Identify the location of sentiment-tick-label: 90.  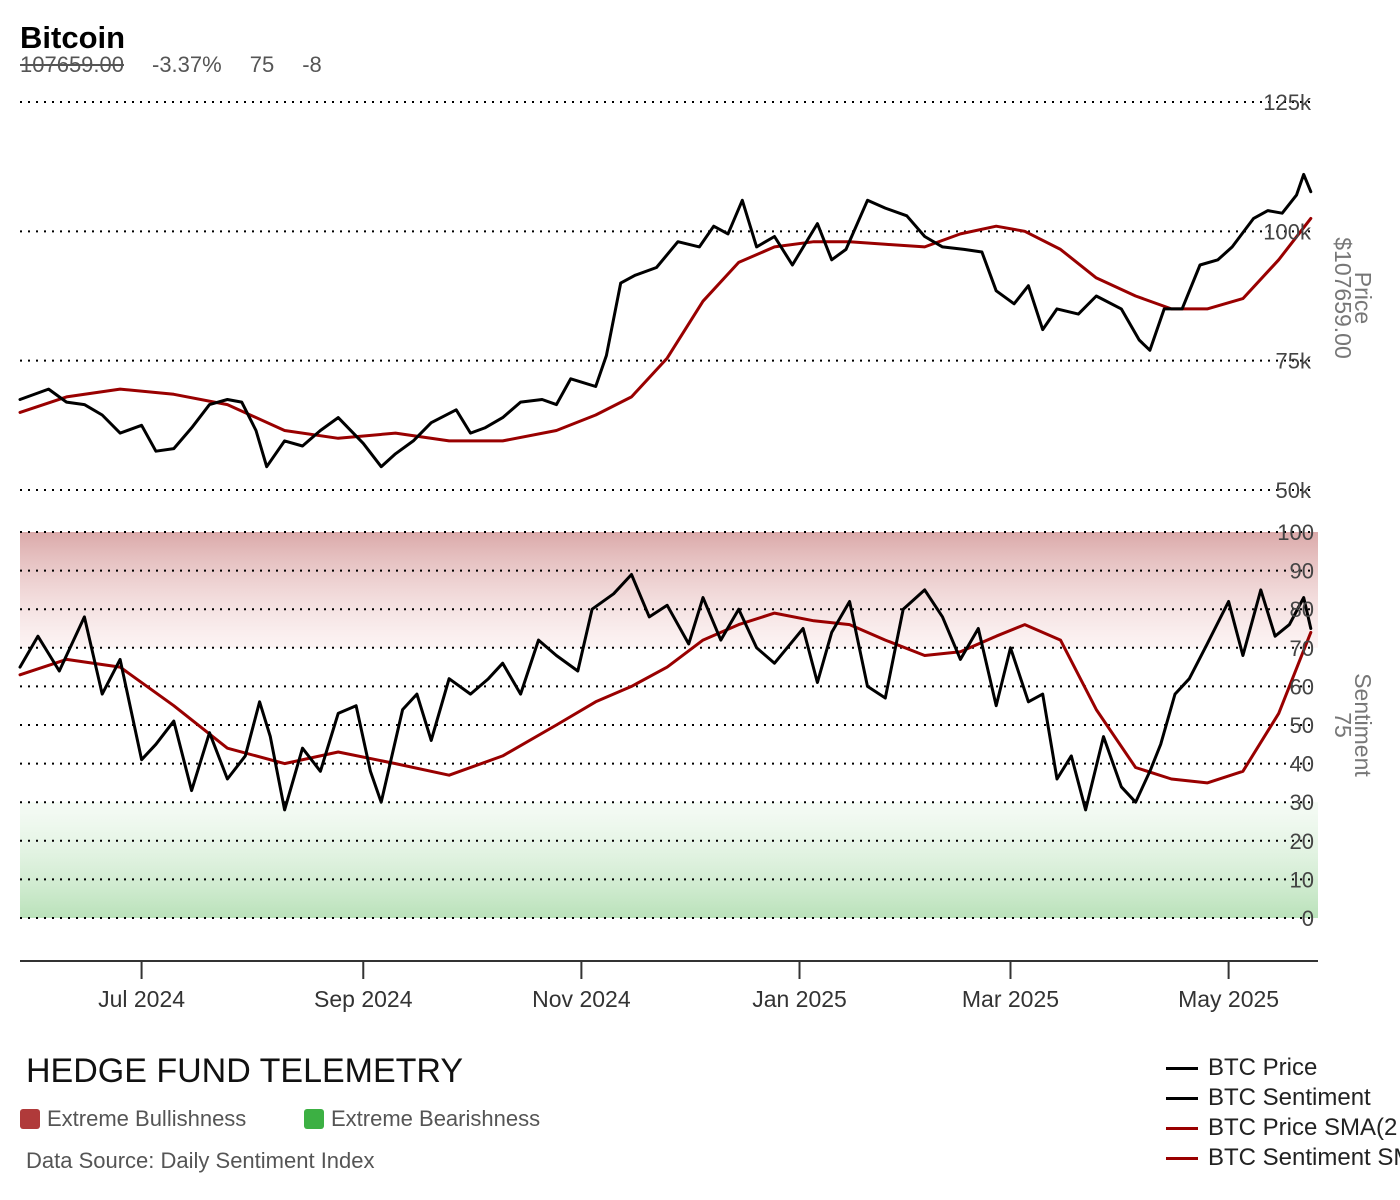
(1302, 571).